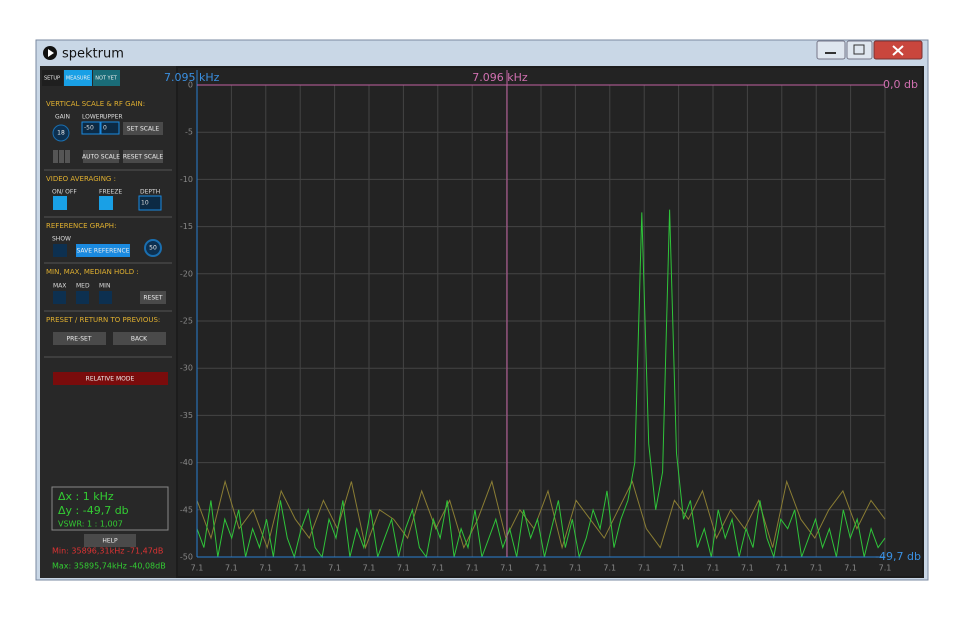 The height and width of the screenshot is (639, 960). What do you see at coordinates (831, 50) in the screenshot?
I see `minimize-button` at bounding box center [831, 50].